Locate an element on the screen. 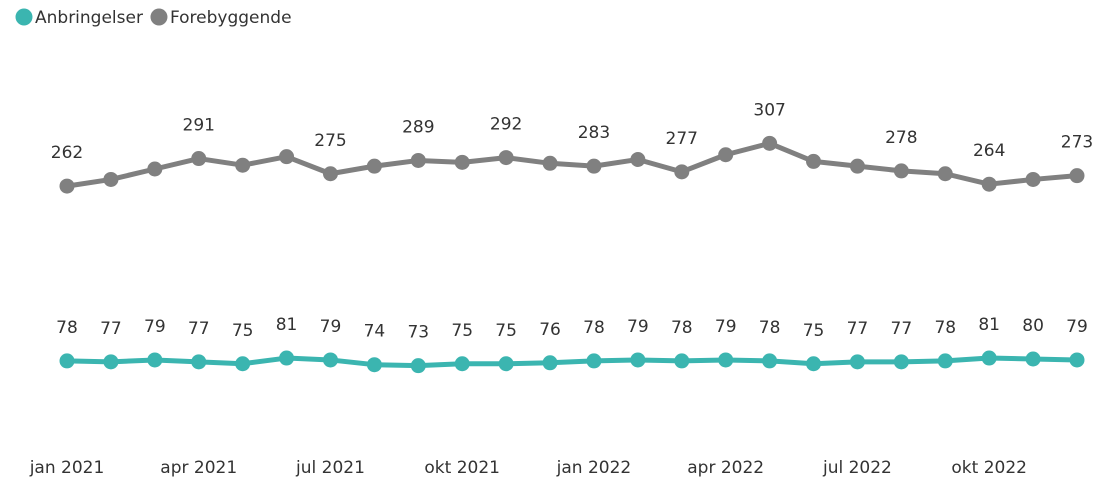  data-label: 76 is located at coordinates (550, 330).